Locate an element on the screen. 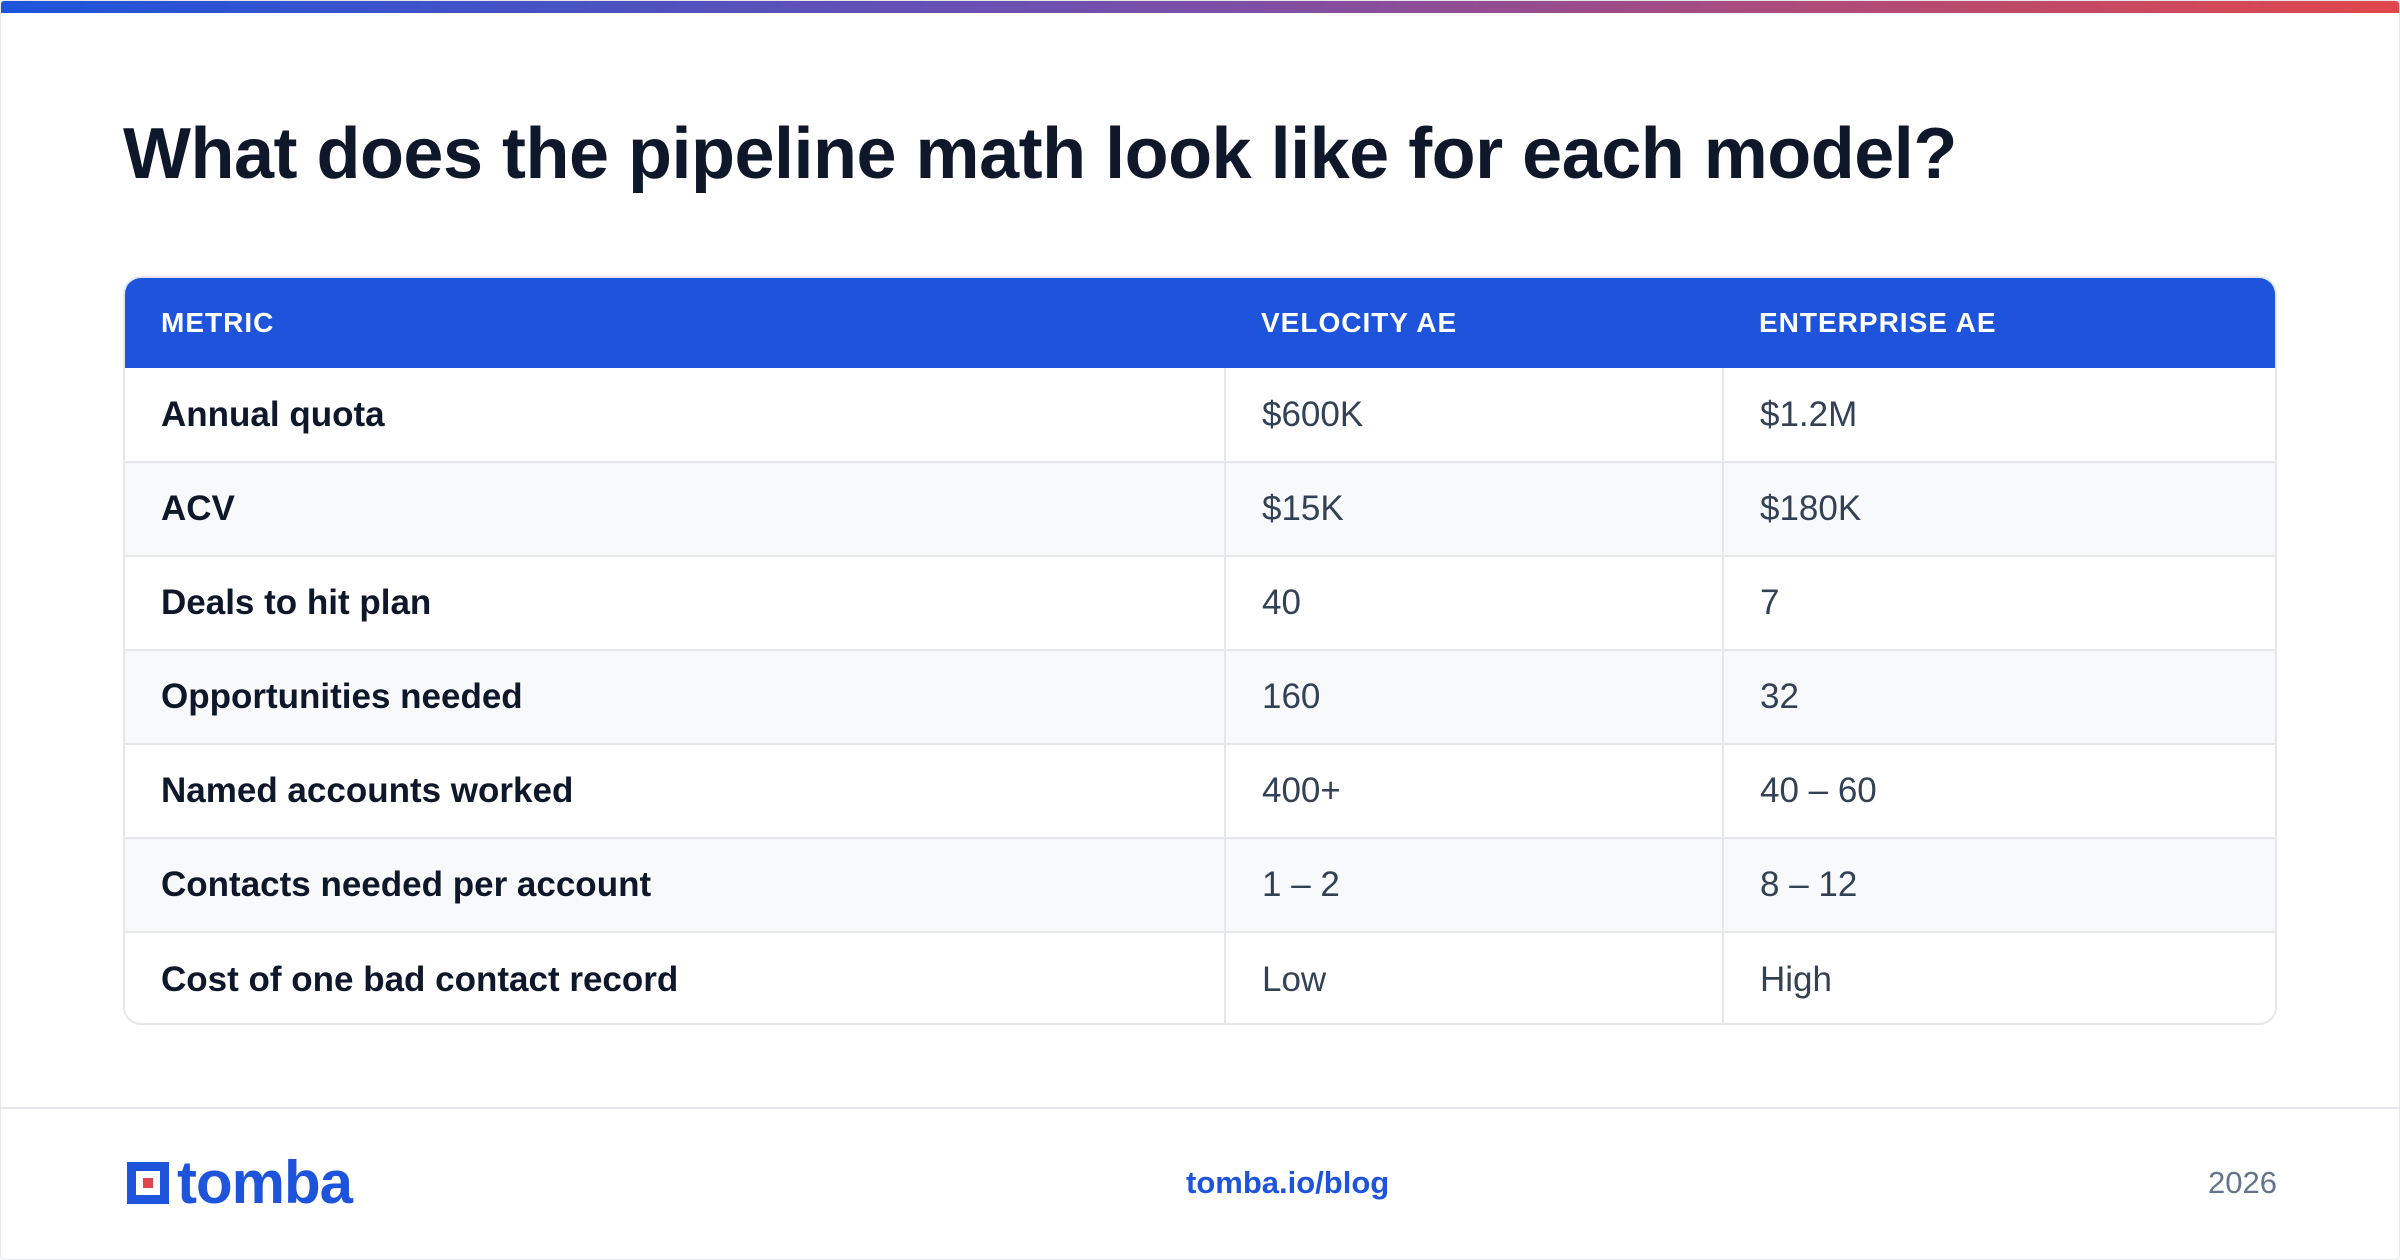  cell-metric: Opportunities needed is located at coordinates (675, 696).